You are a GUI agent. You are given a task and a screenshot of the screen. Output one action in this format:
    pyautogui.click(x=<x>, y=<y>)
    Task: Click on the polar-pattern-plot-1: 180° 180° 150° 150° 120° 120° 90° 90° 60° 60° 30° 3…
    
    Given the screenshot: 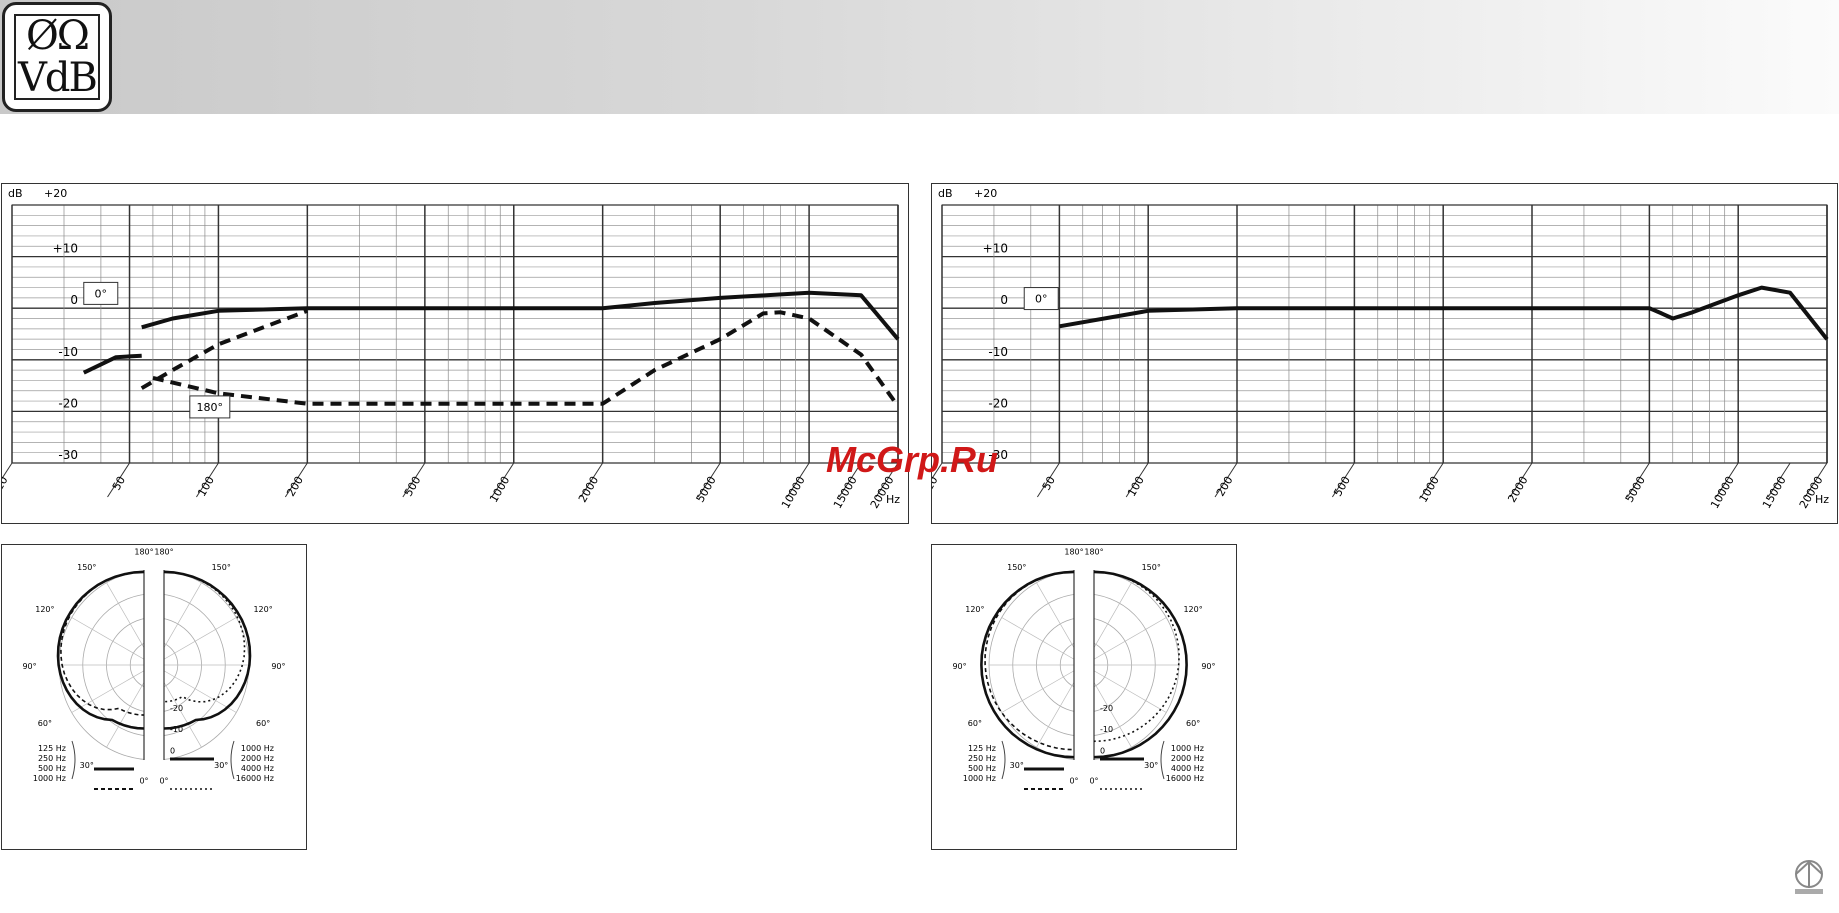 What is the action you would take?
    pyautogui.click(x=154, y=669)
    